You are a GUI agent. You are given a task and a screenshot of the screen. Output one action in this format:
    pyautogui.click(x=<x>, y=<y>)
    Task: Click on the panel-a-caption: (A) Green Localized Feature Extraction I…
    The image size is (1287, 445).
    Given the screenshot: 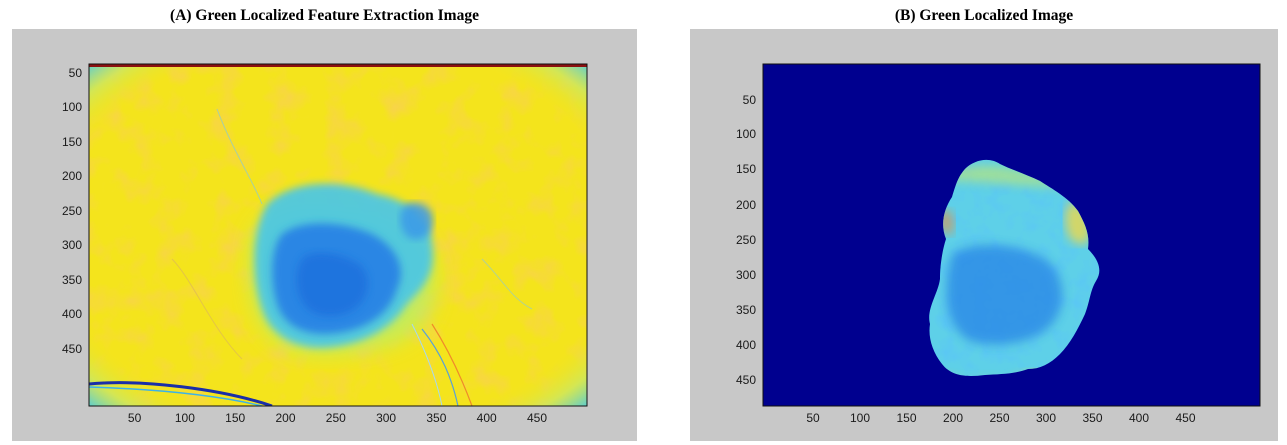 What is the action you would take?
    pyautogui.click(x=324, y=15)
    